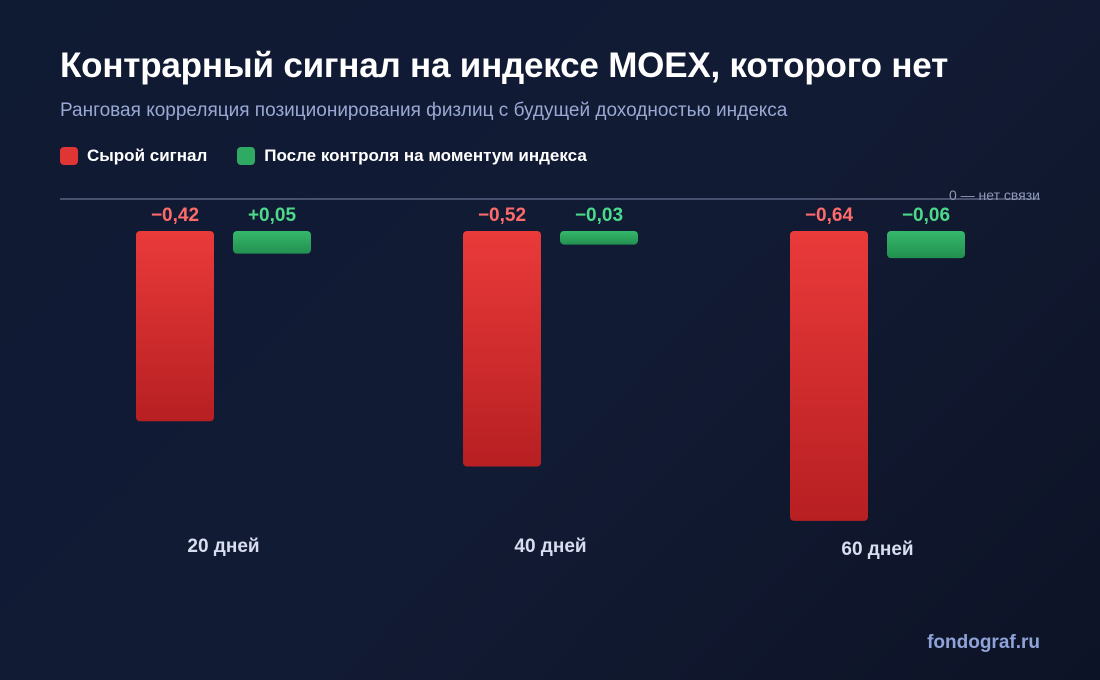 The width and height of the screenshot is (1100, 680). I want to click on category-label-2: 40 дней, so click(550, 546).